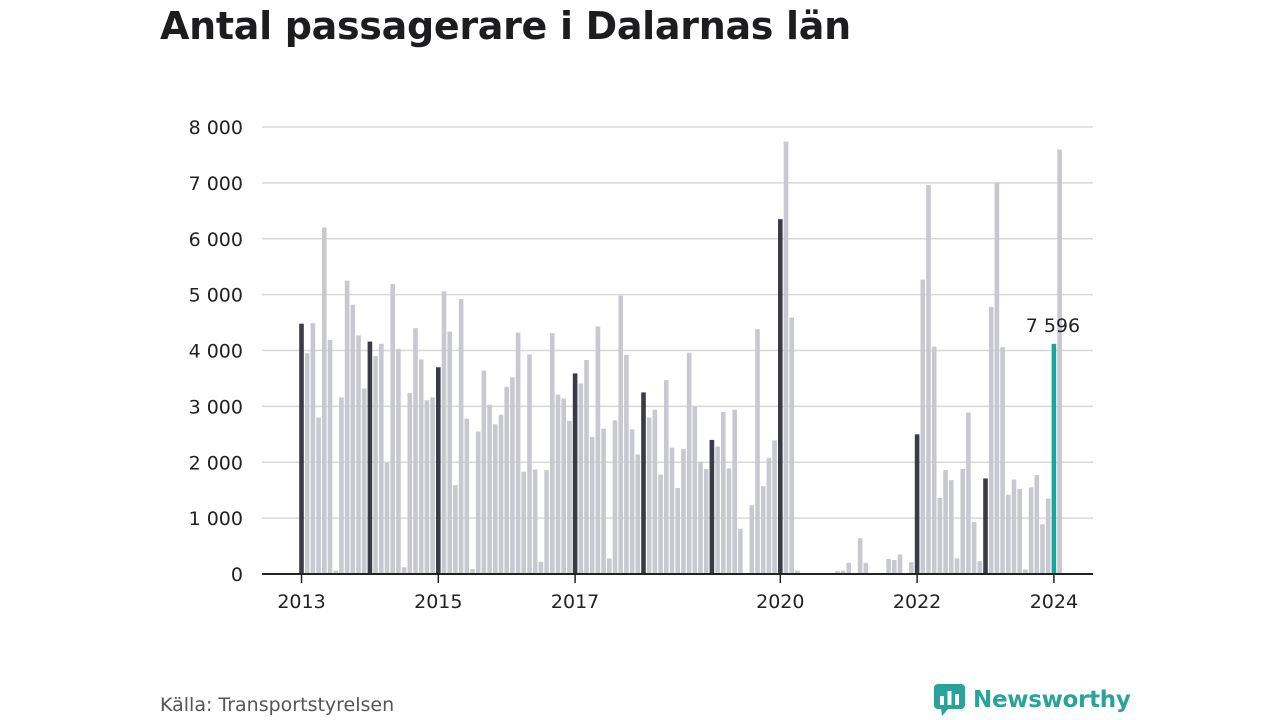  What do you see at coordinates (216, 352) in the screenshot?
I see `y-tick-label: 4 000` at bounding box center [216, 352].